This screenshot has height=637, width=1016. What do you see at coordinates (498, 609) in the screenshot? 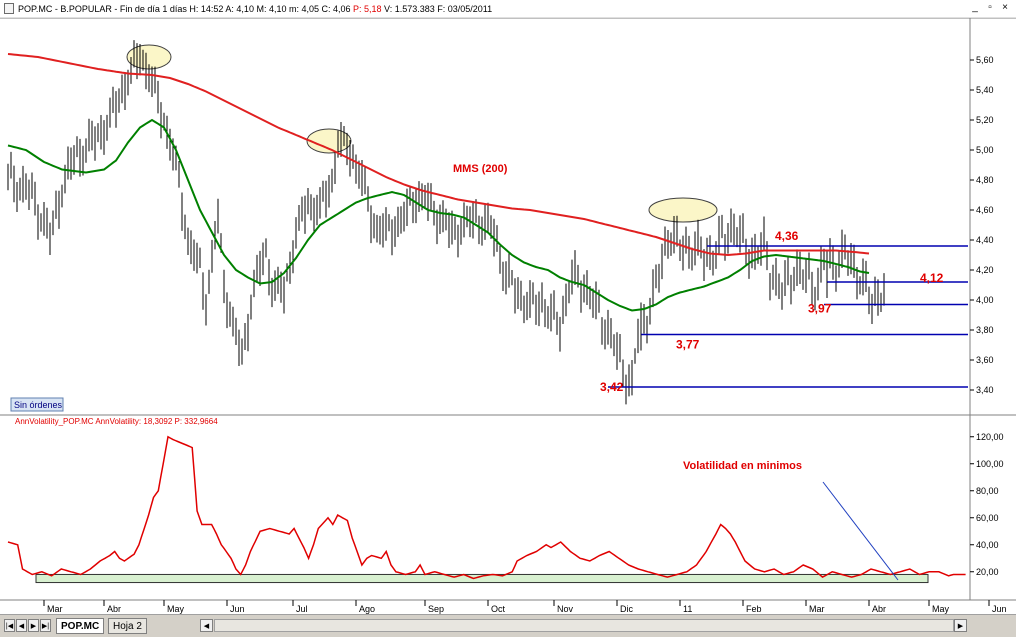
I see `x-tick-label: Oct` at bounding box center [498, 609].